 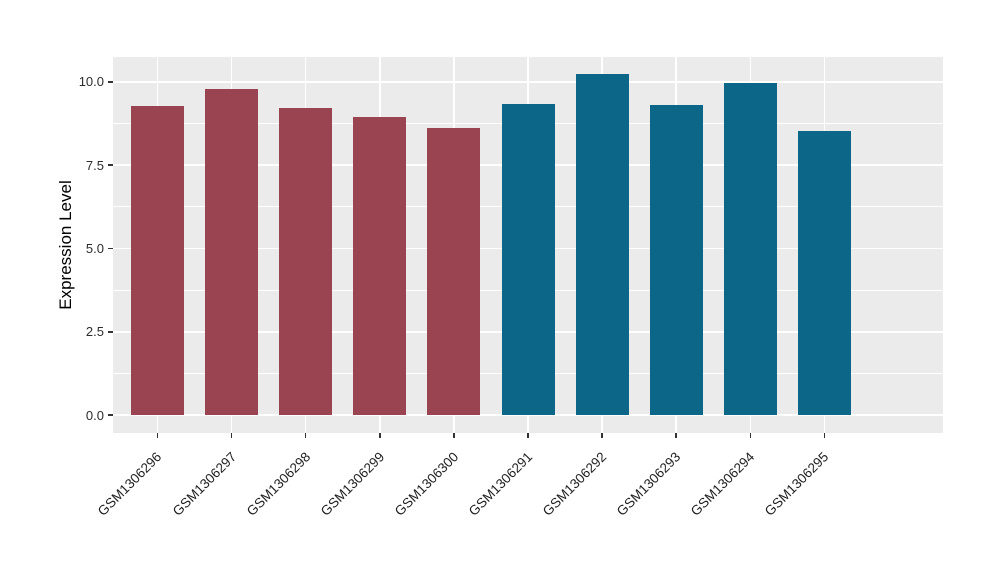 I want to click on y-tick-label: 5.0, so click(x=94, y=248).